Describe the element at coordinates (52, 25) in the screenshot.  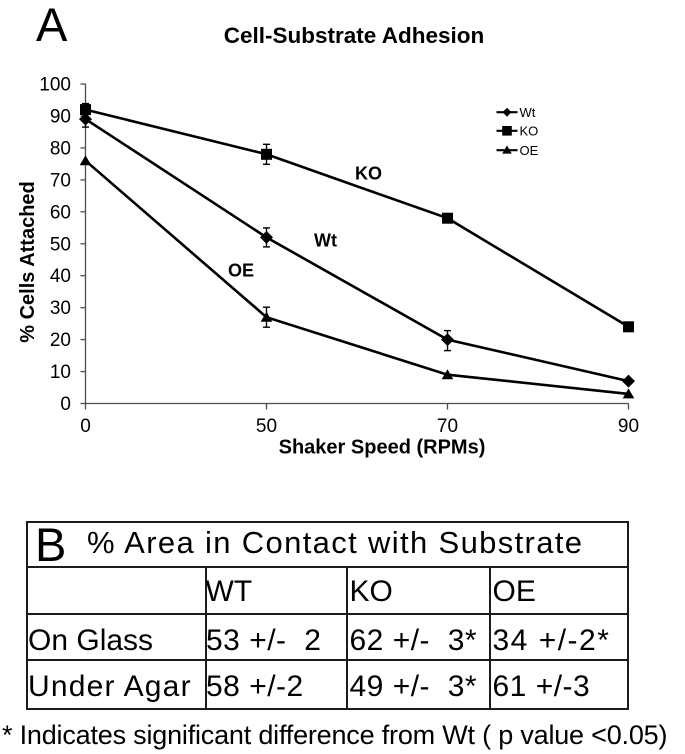
I see `svg-text: A` at that location.